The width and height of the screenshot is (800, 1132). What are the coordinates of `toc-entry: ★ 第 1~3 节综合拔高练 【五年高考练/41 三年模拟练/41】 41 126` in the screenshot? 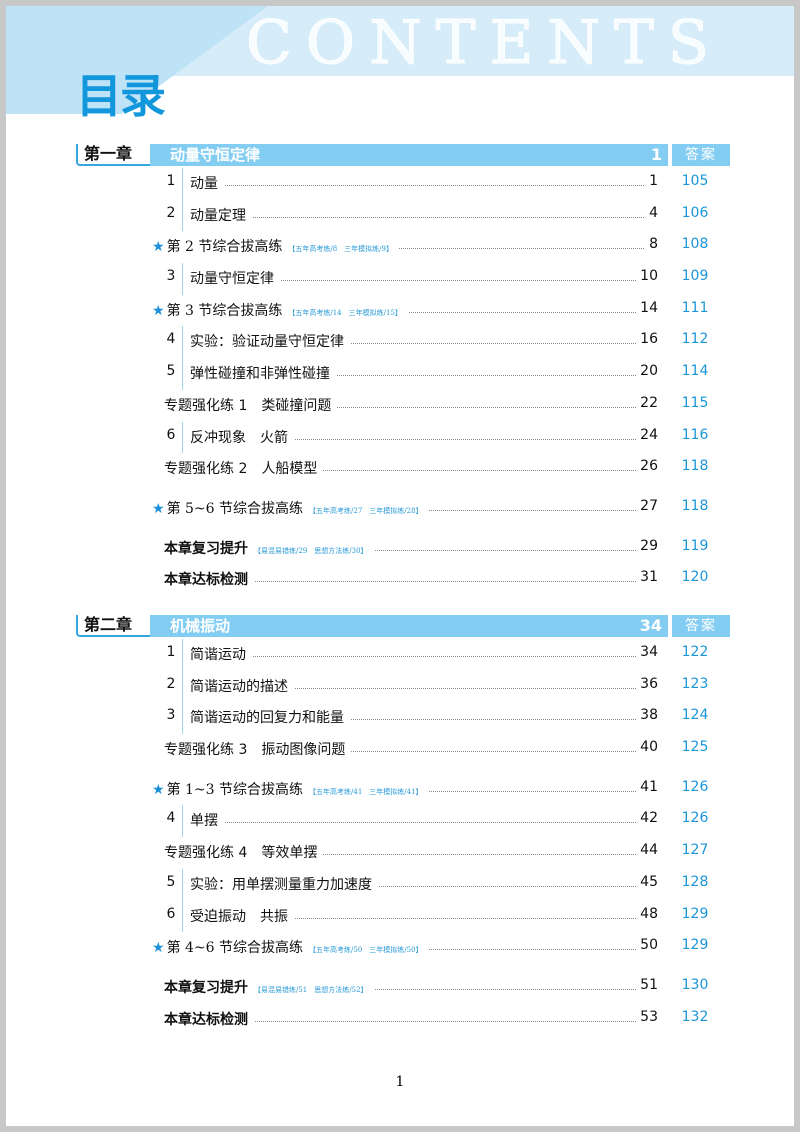 It's located at (400, 790).